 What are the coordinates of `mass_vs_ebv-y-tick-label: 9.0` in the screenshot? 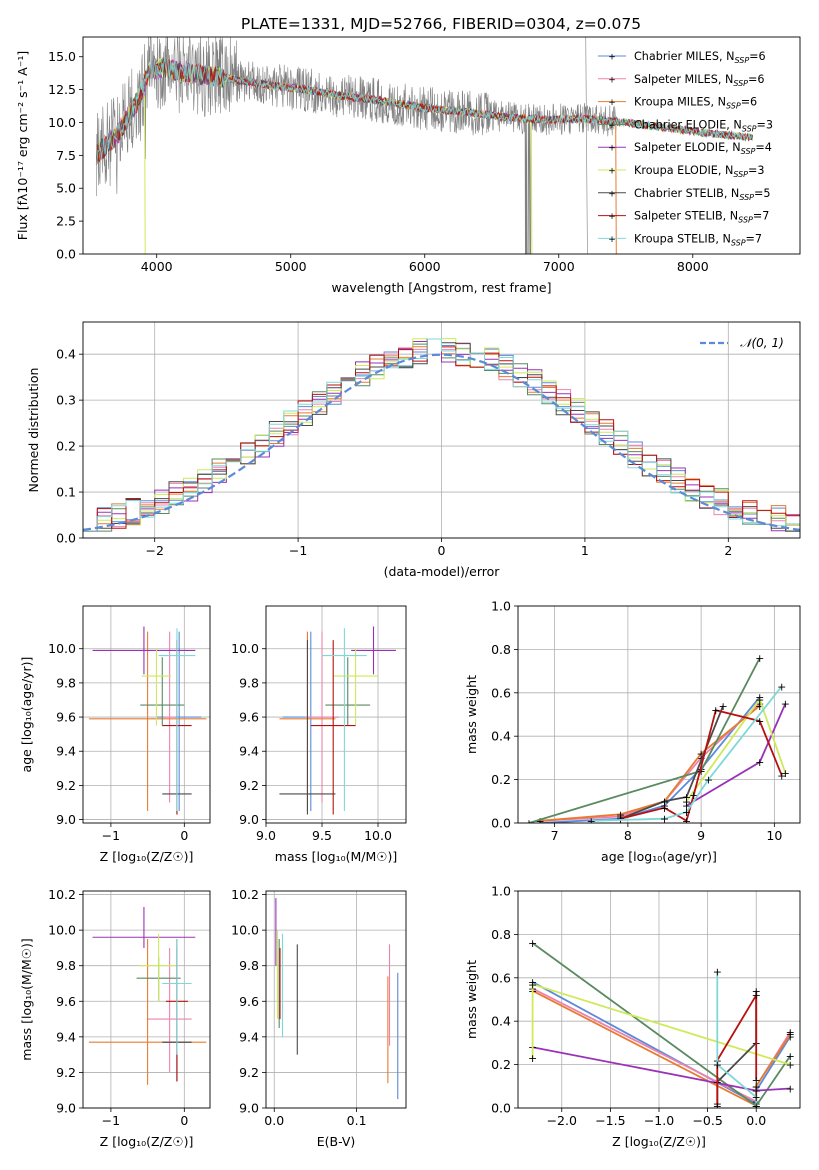 It's located at (249, 1108).